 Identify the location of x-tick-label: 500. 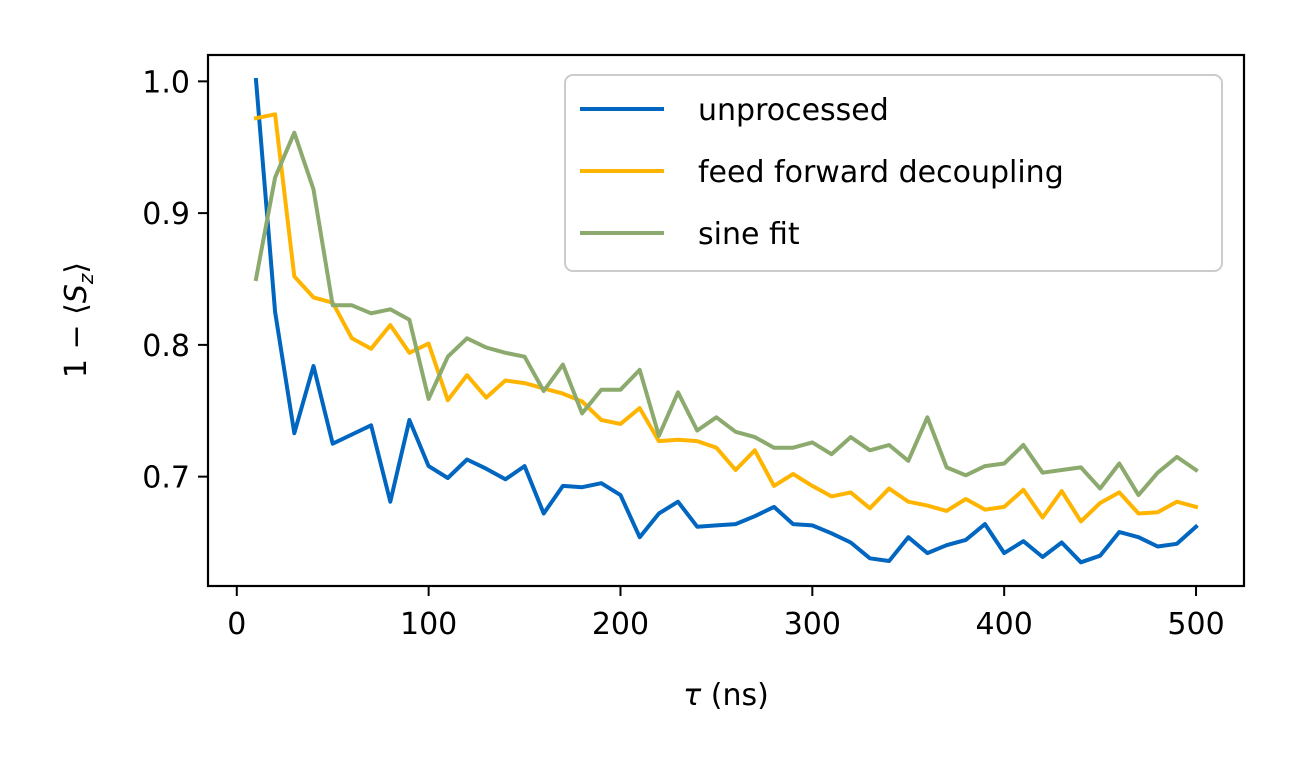
(1195, 624).